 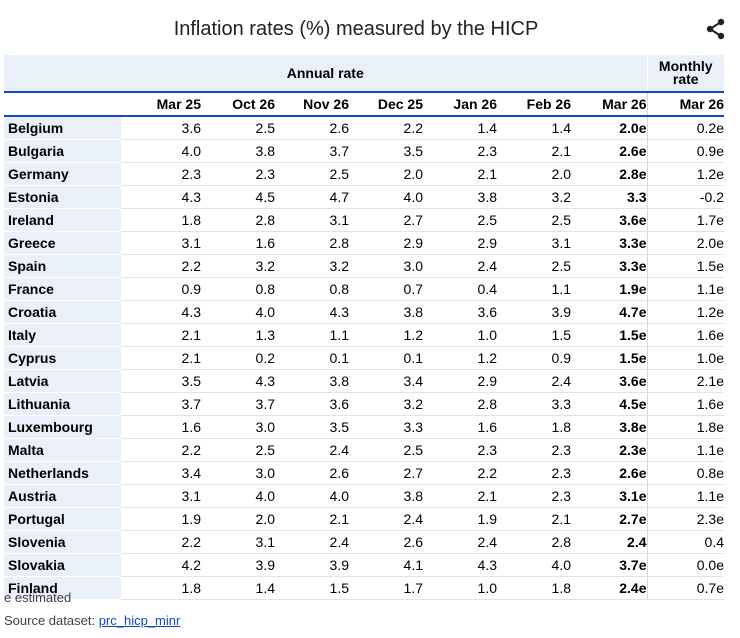 What do you see at coordinates (62, 266) in the screenshot?
I see `country-cell: Spain` at bounding box center [62, 266].